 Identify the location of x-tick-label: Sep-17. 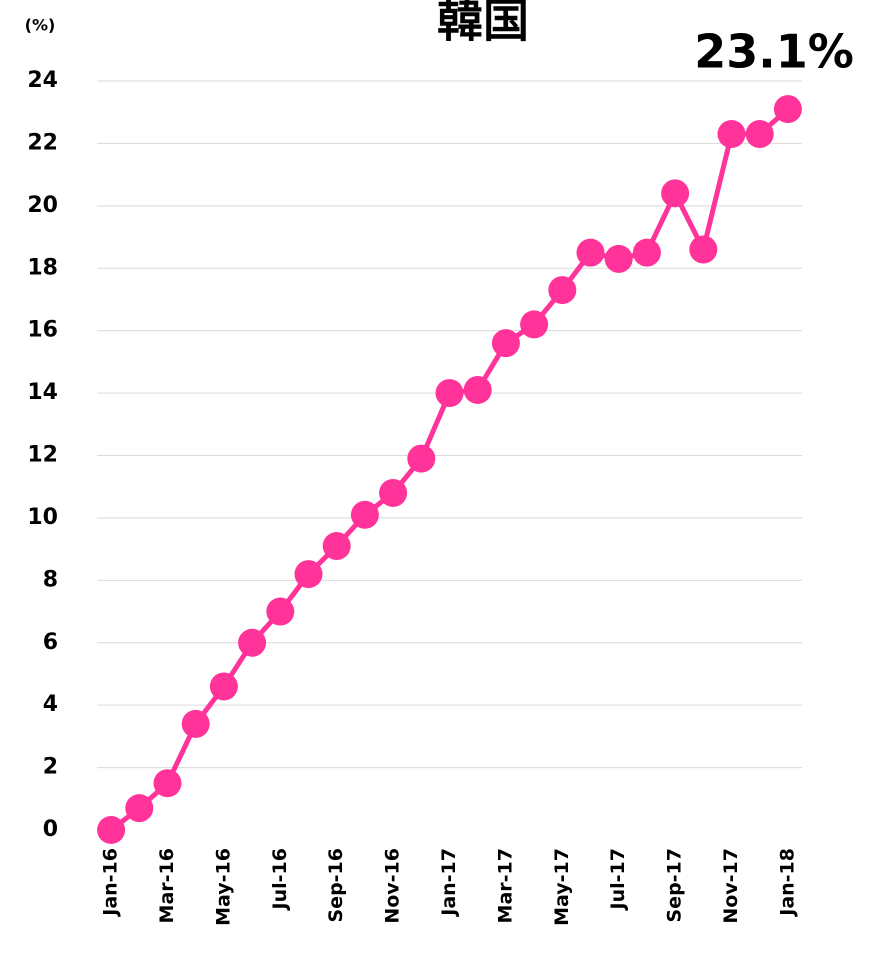
(675, 885).